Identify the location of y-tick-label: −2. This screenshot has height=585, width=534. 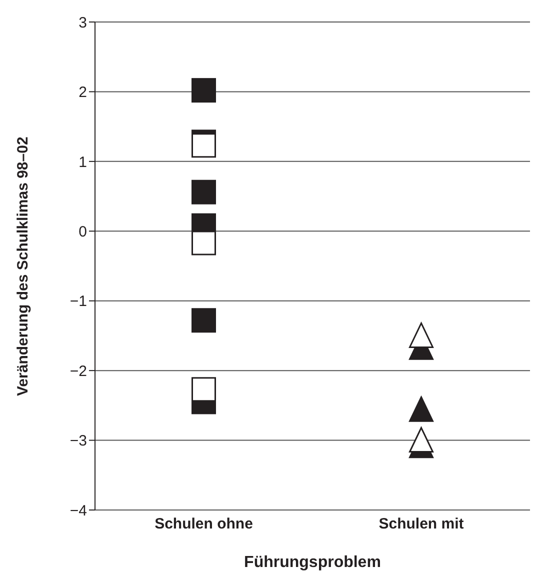
(78, 371).